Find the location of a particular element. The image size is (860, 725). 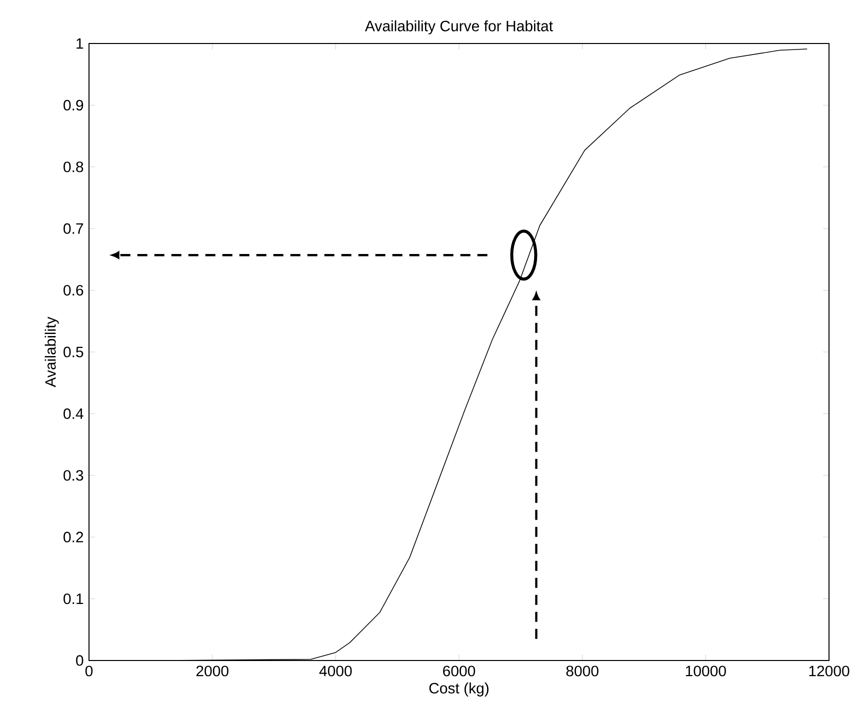

y-tick-label: 0.4 is located at coordinates (74, 413).